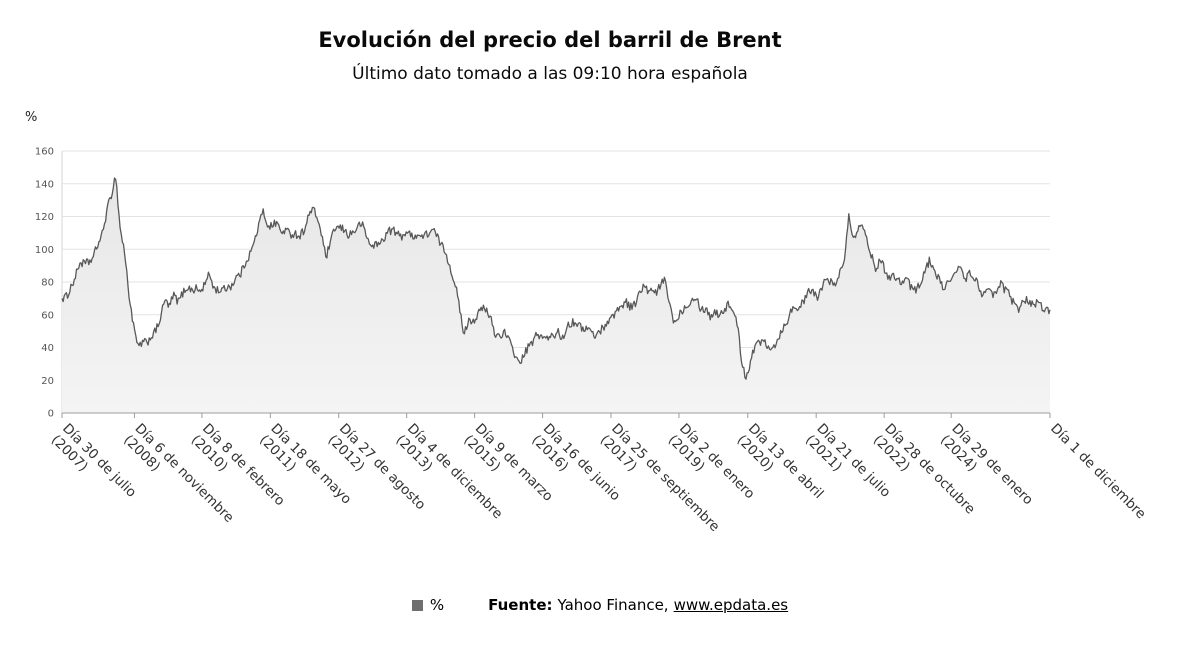 This screenshot has height=651, width=1200. Describe the element at coordinates (51, 414) in the screenshot. I see `y-axis-tick-label: 0` at that location.